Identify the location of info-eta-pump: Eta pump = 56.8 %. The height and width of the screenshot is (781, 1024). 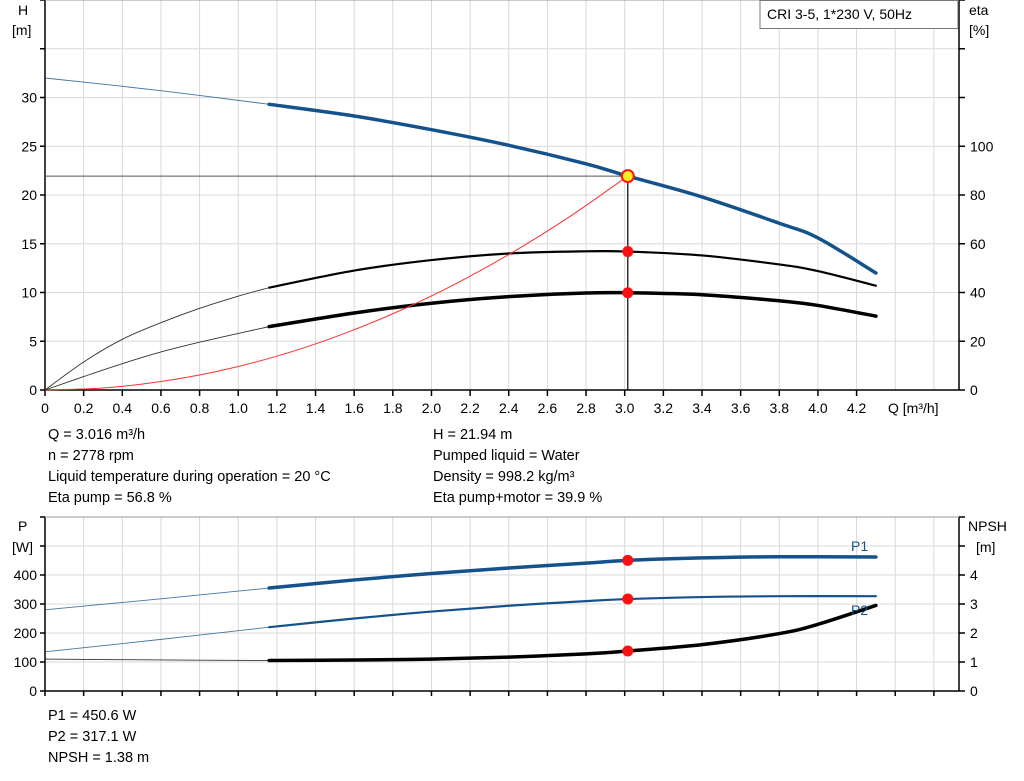
(110, 498).